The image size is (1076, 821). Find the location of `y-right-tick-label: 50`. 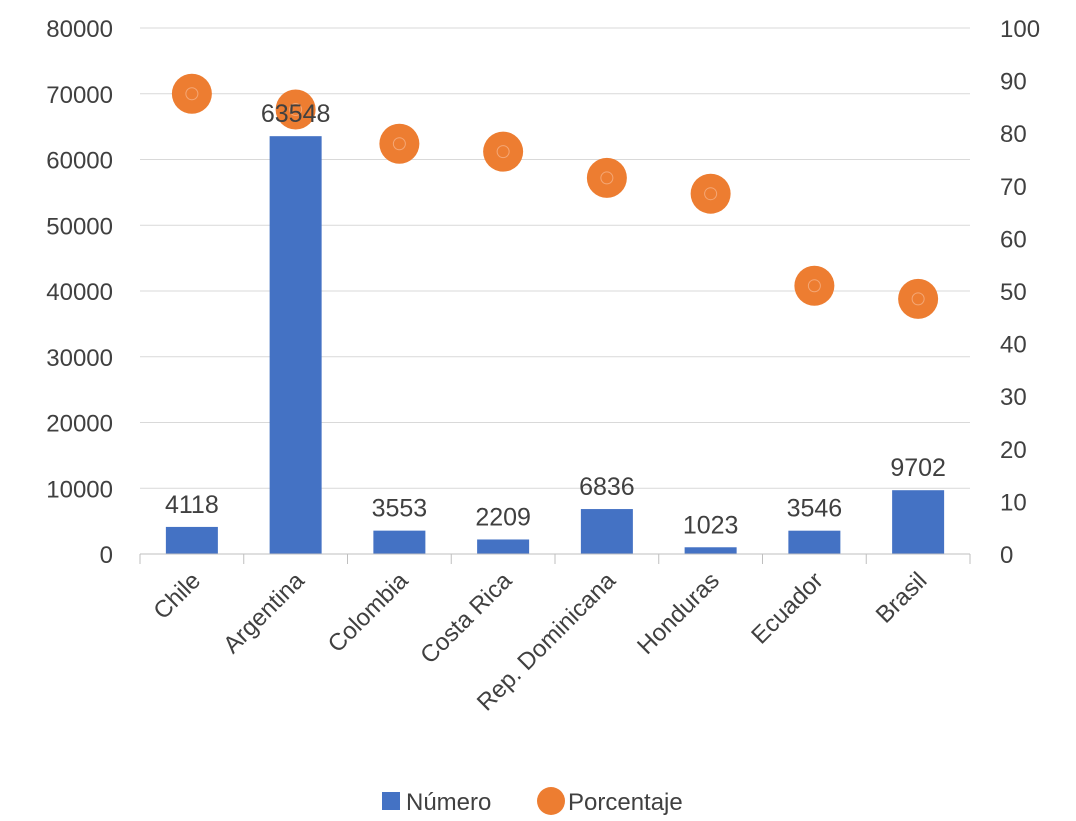

y-right-tick-label: 50 is located at coordinates (1013, 292).